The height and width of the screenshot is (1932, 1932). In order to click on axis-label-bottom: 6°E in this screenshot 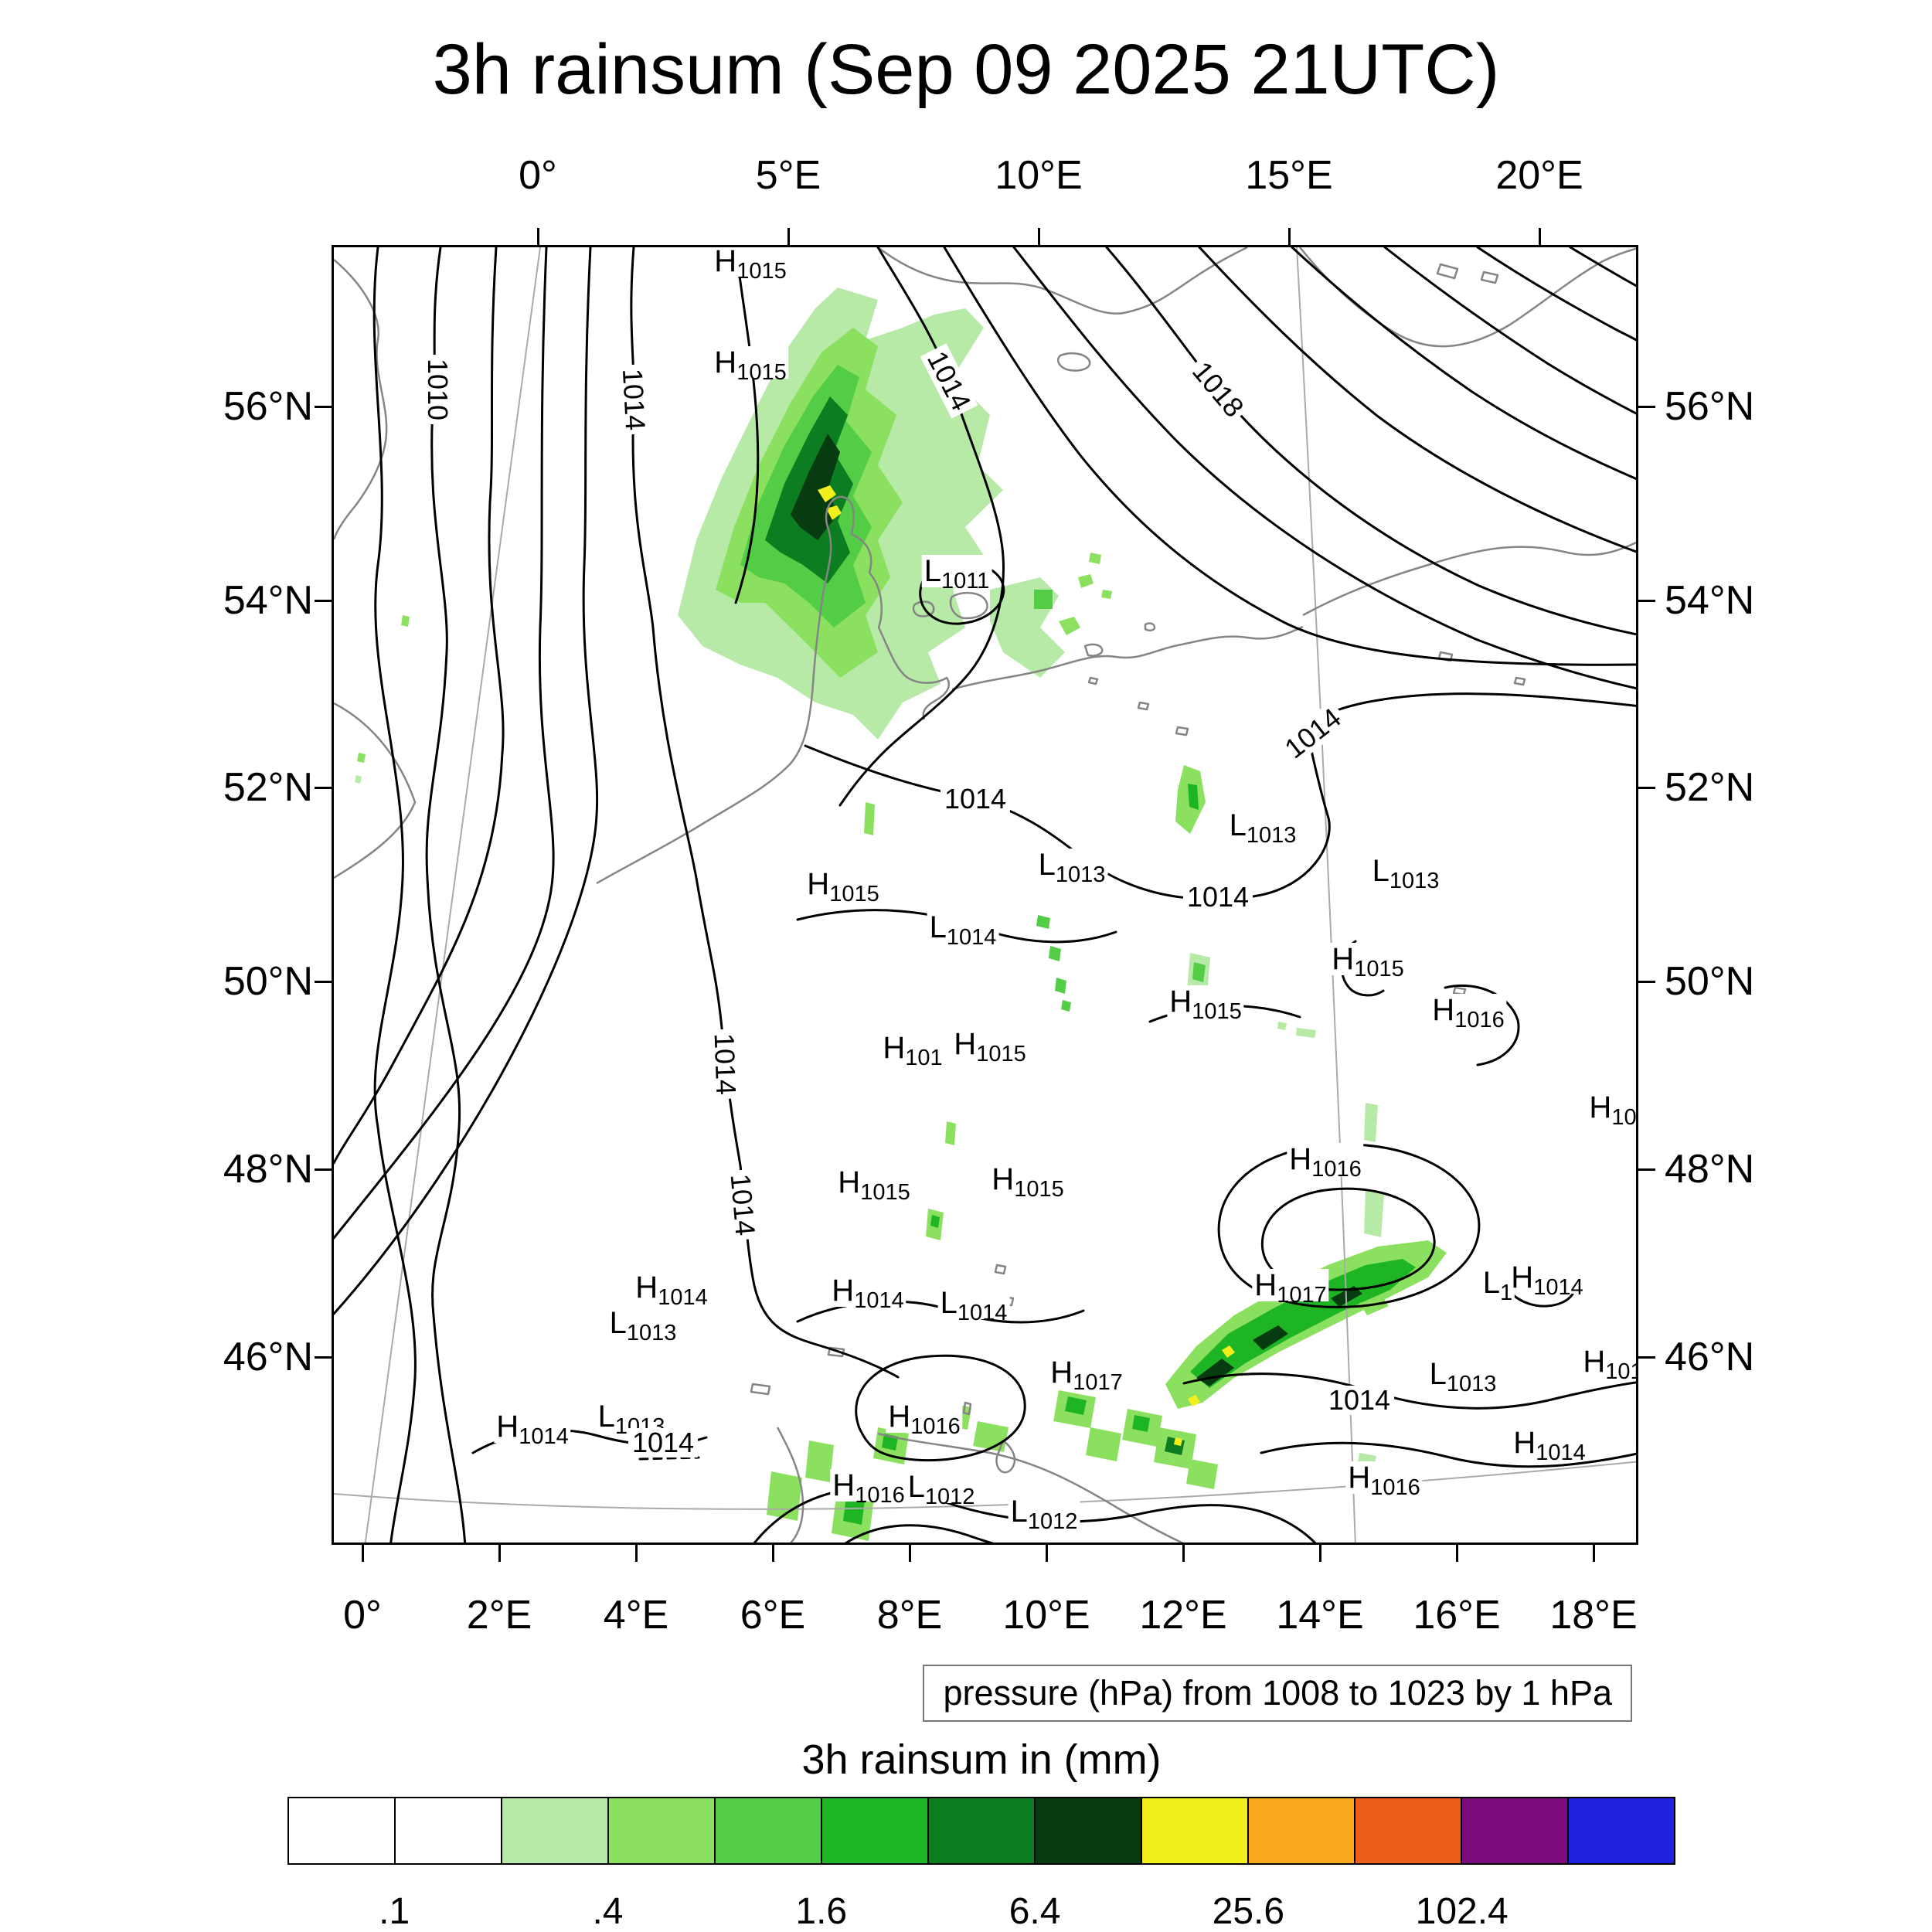, I will do `click(773, 1615)`.